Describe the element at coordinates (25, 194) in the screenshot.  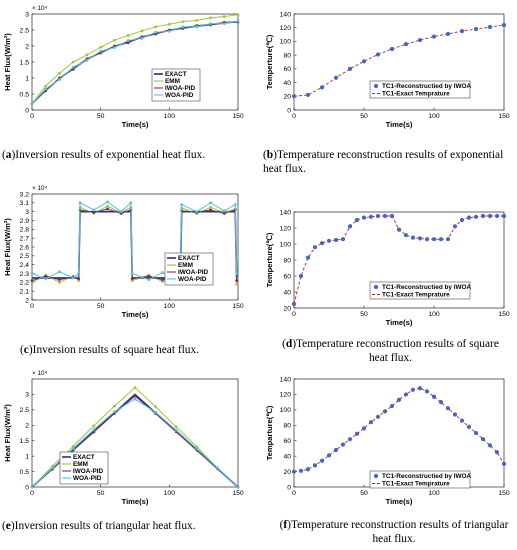
I see `y-tick-label: 3.2` at that location.